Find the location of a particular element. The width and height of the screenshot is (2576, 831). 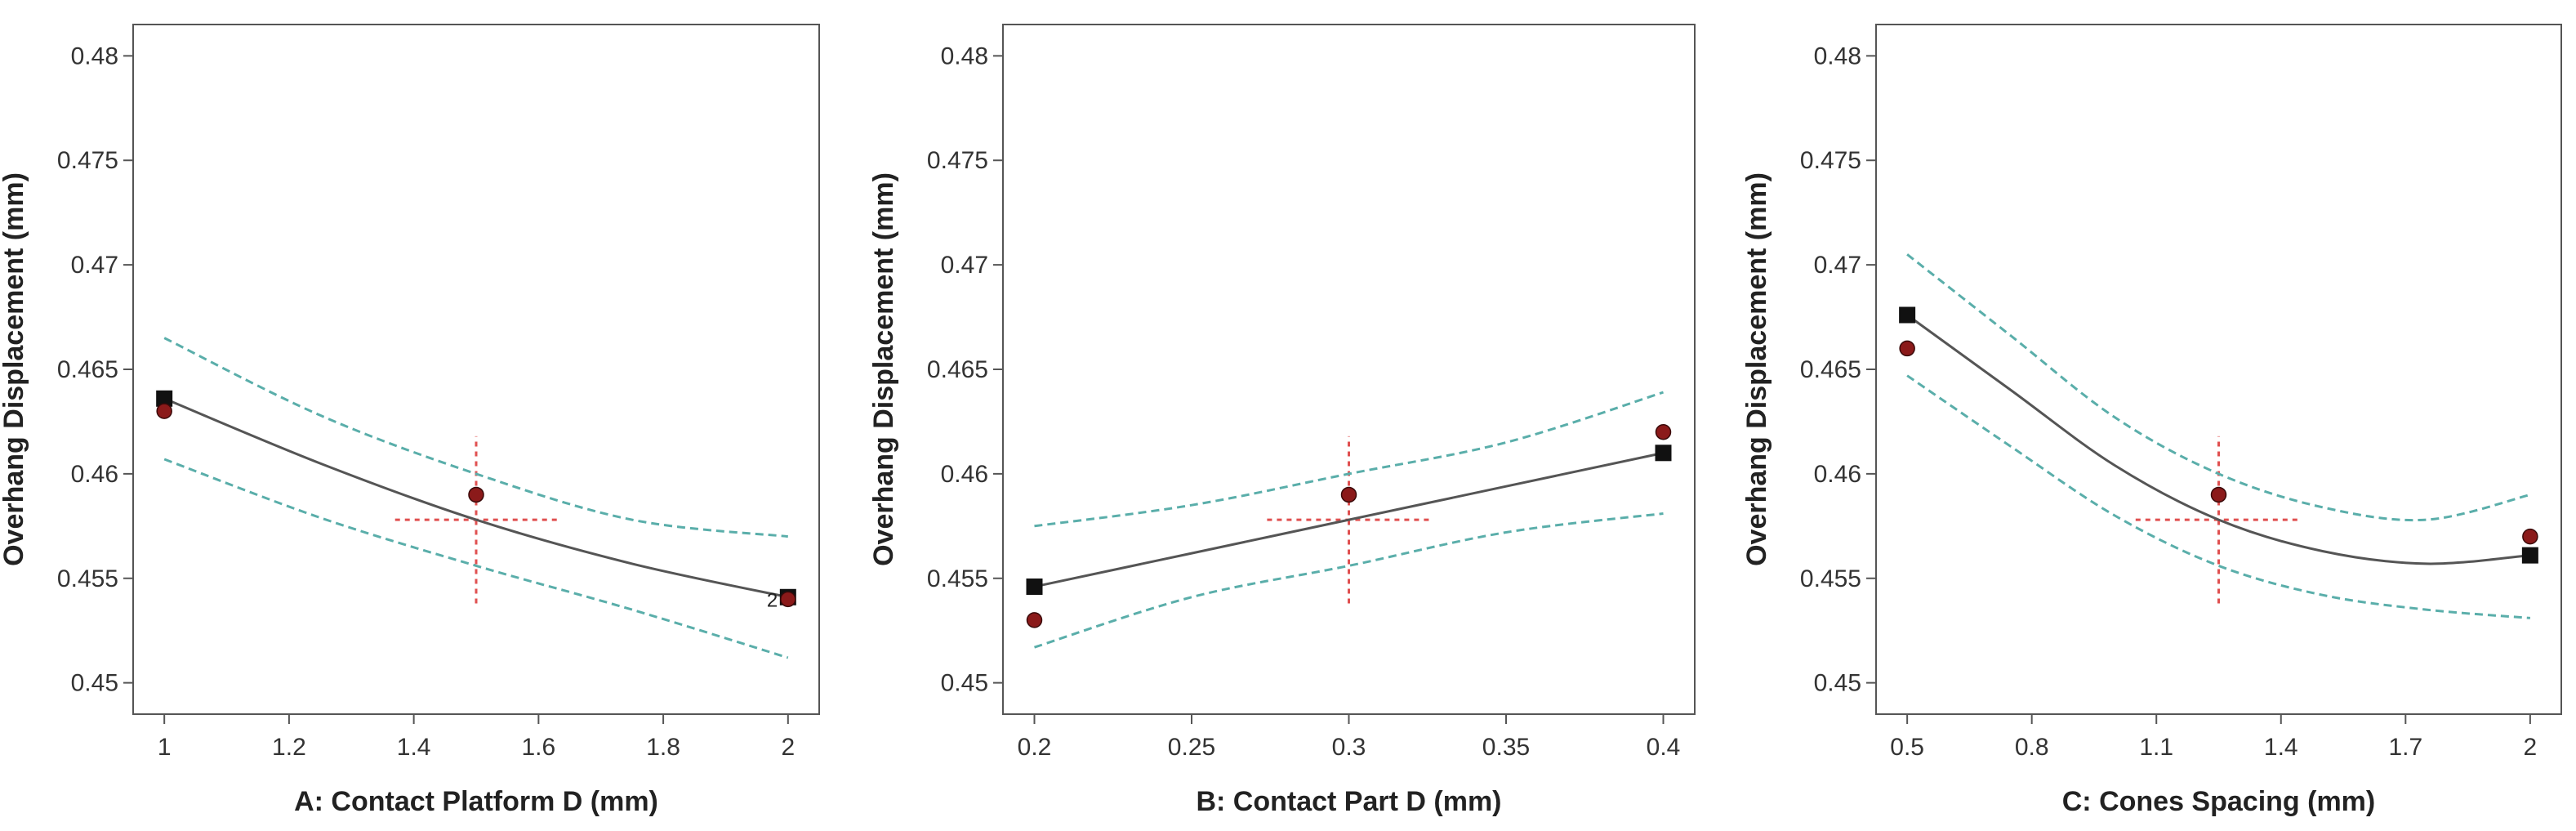

x-tick-label: 0.3 is located at coordinates (1349, 747).